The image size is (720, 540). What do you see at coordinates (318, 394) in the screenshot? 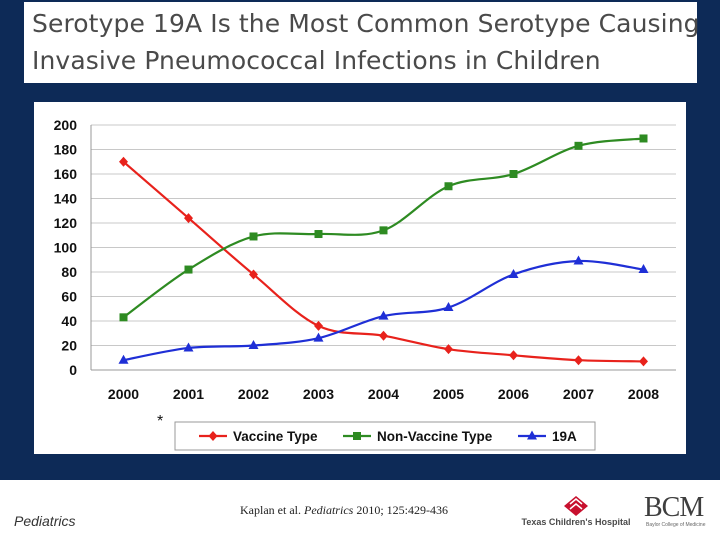
I see `x-tick-label: 2003` at bounding box center [318, 394].